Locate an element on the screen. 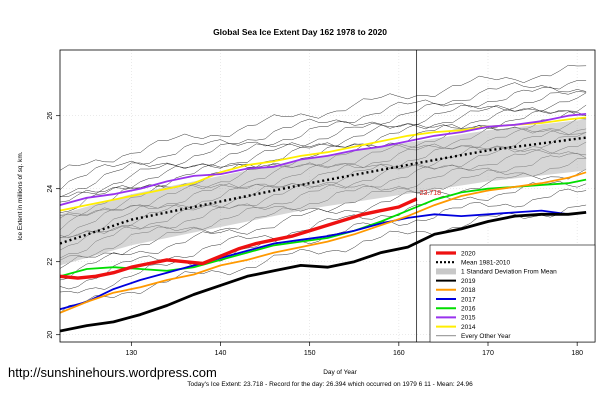 The width and height of the screenshot is (601, 400). current-value-label: 23.718 is located at coordinates (431, 193).